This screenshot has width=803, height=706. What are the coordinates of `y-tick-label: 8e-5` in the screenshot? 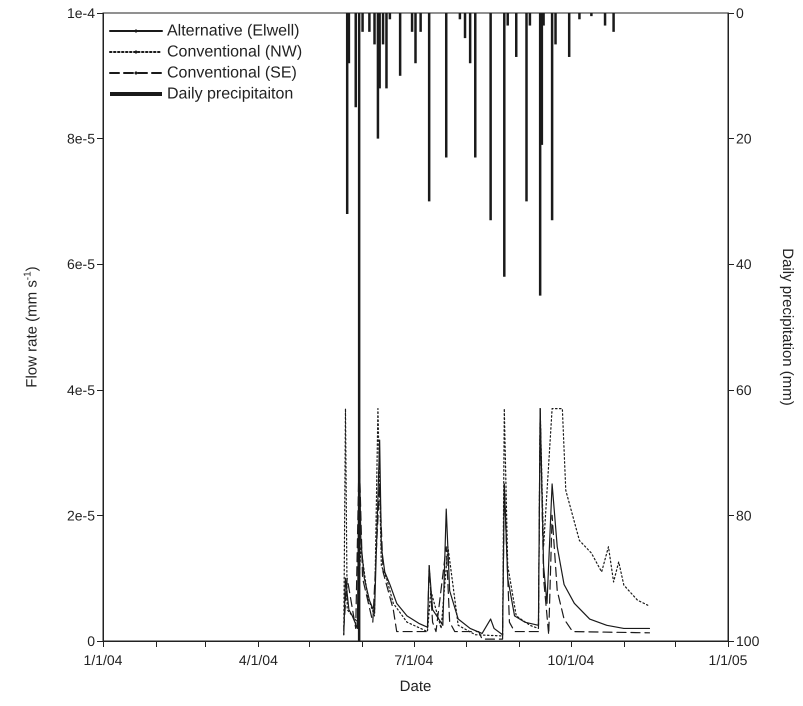 It's located at (81, 138).